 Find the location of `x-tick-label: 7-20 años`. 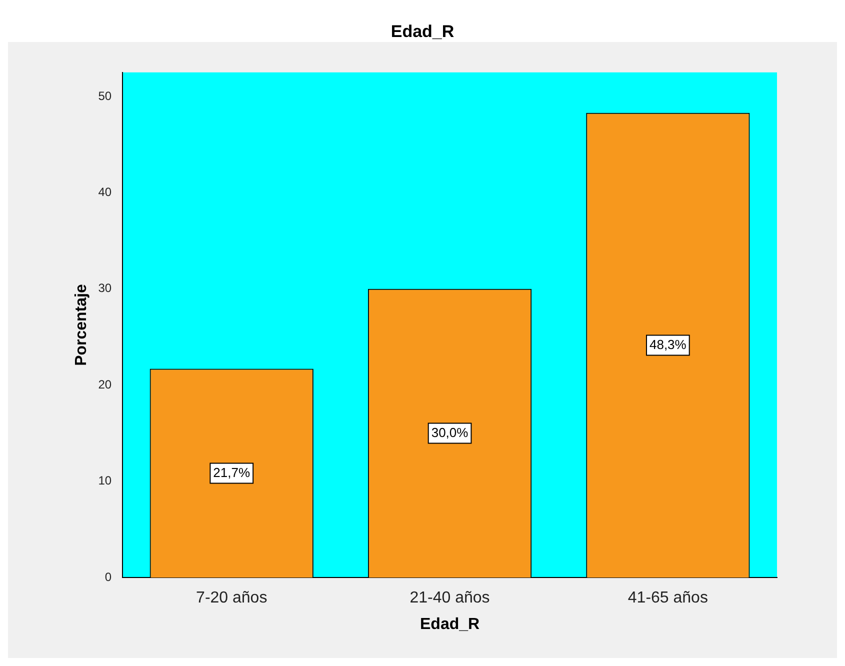

x-tick-label: 7-20 años is located at coordinates (232, 598).